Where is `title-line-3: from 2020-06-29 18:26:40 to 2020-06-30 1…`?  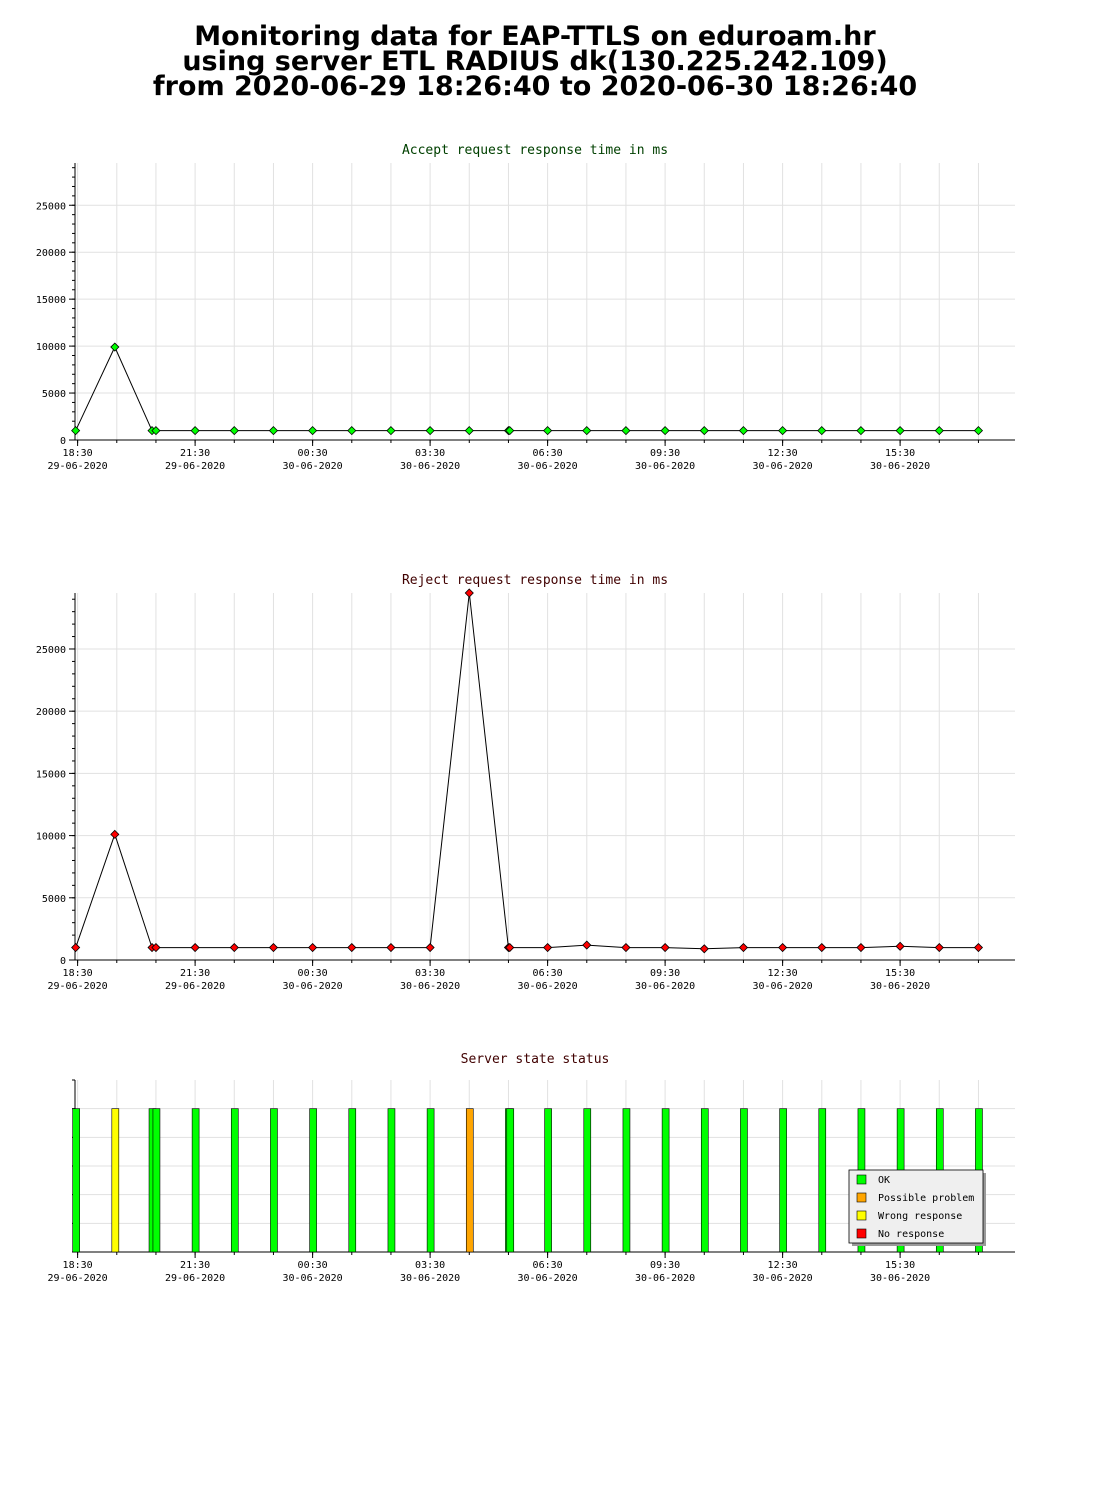 title-line-3: from 2020-06-29 18:26:40 to 2020-06-30 1… is located at coordinates (535, 86).